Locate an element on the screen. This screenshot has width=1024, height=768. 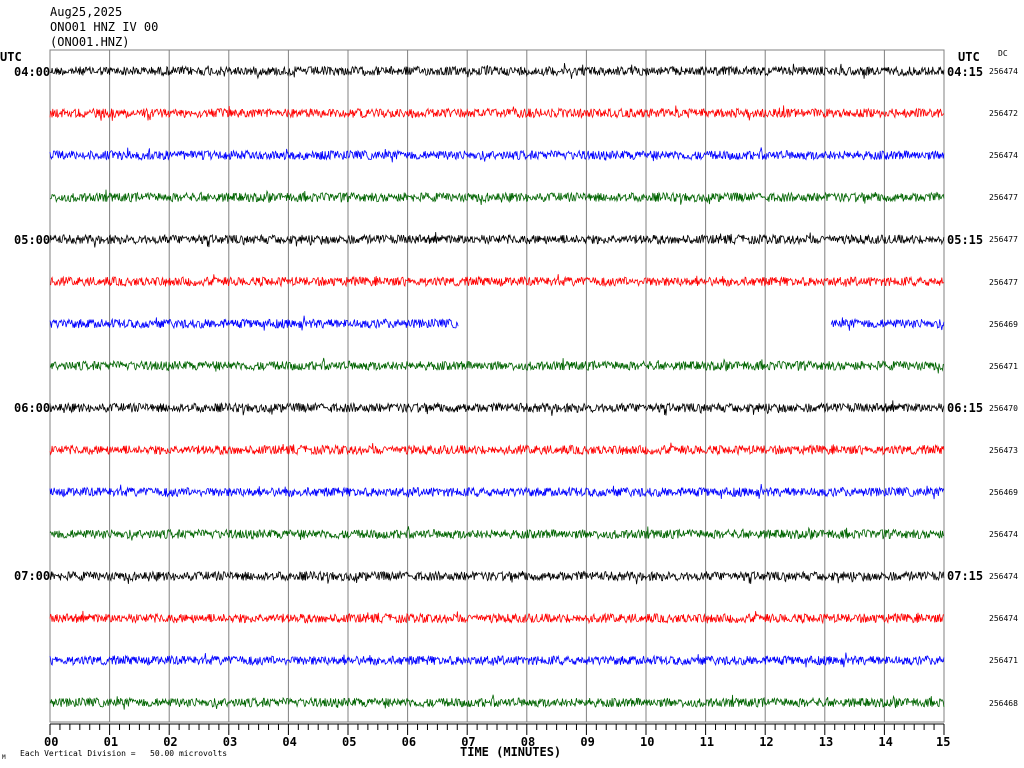
x-tick-label: 09 is located at coordinates (587, 742).